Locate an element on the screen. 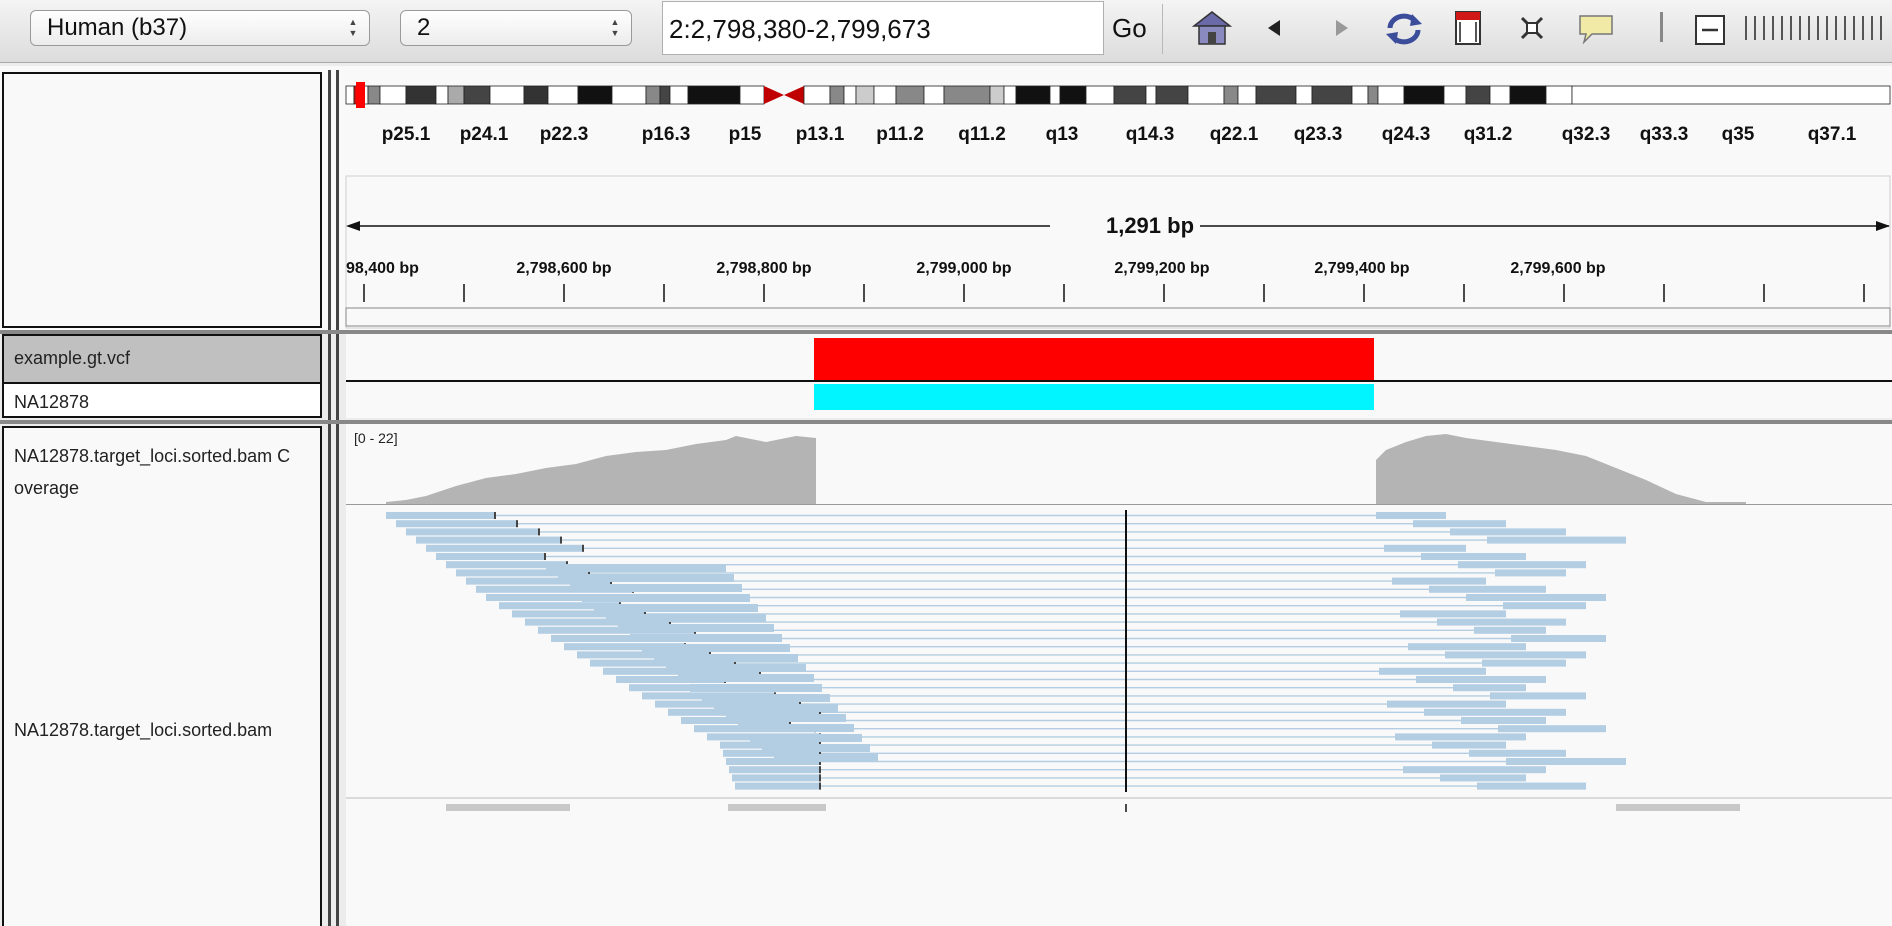  ruler-tick-label: 2,799,400 bp is located at coordinates (1362, 268).